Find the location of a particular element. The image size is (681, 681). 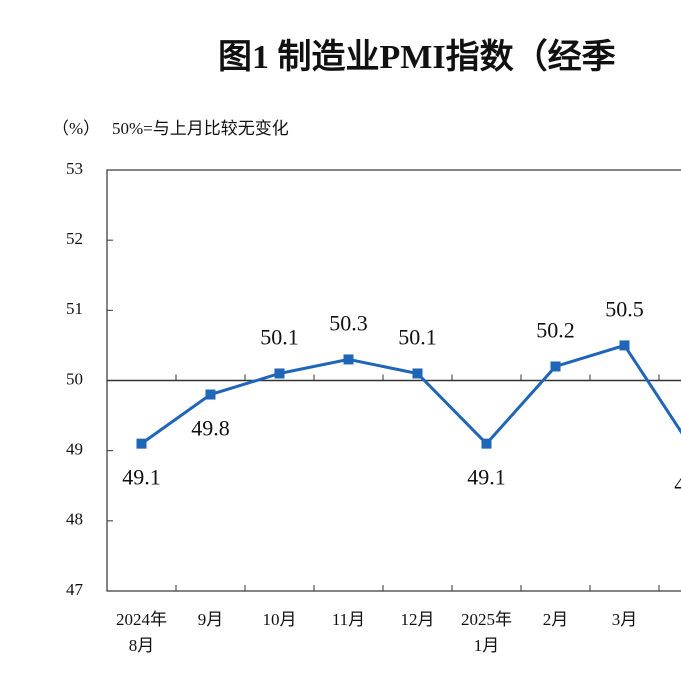

annotation: 50%=与上月比较无变化 is located at coordinates (200, 128).